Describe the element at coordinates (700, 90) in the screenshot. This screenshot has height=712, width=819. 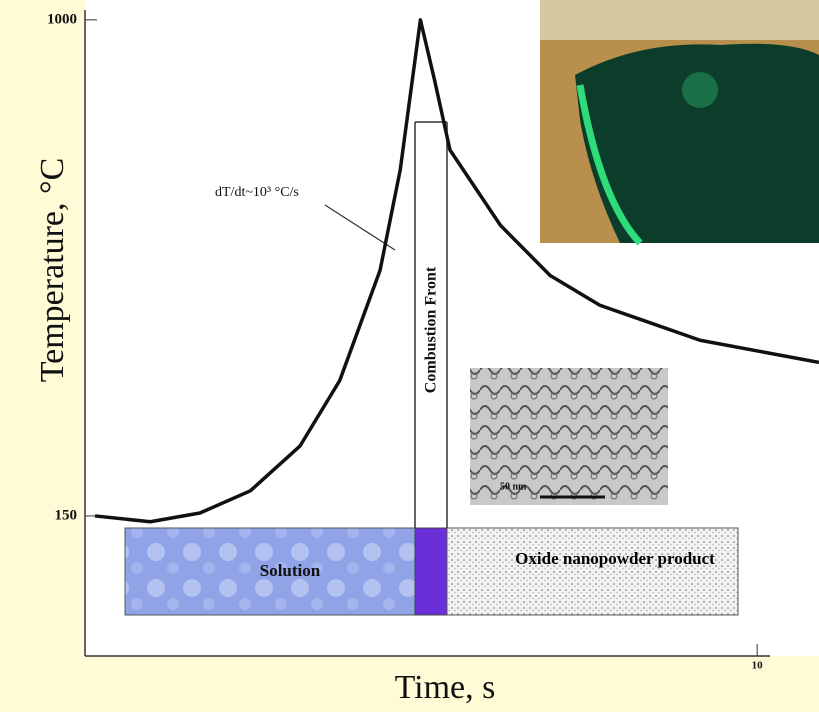
I see `photo-blob` at that location.